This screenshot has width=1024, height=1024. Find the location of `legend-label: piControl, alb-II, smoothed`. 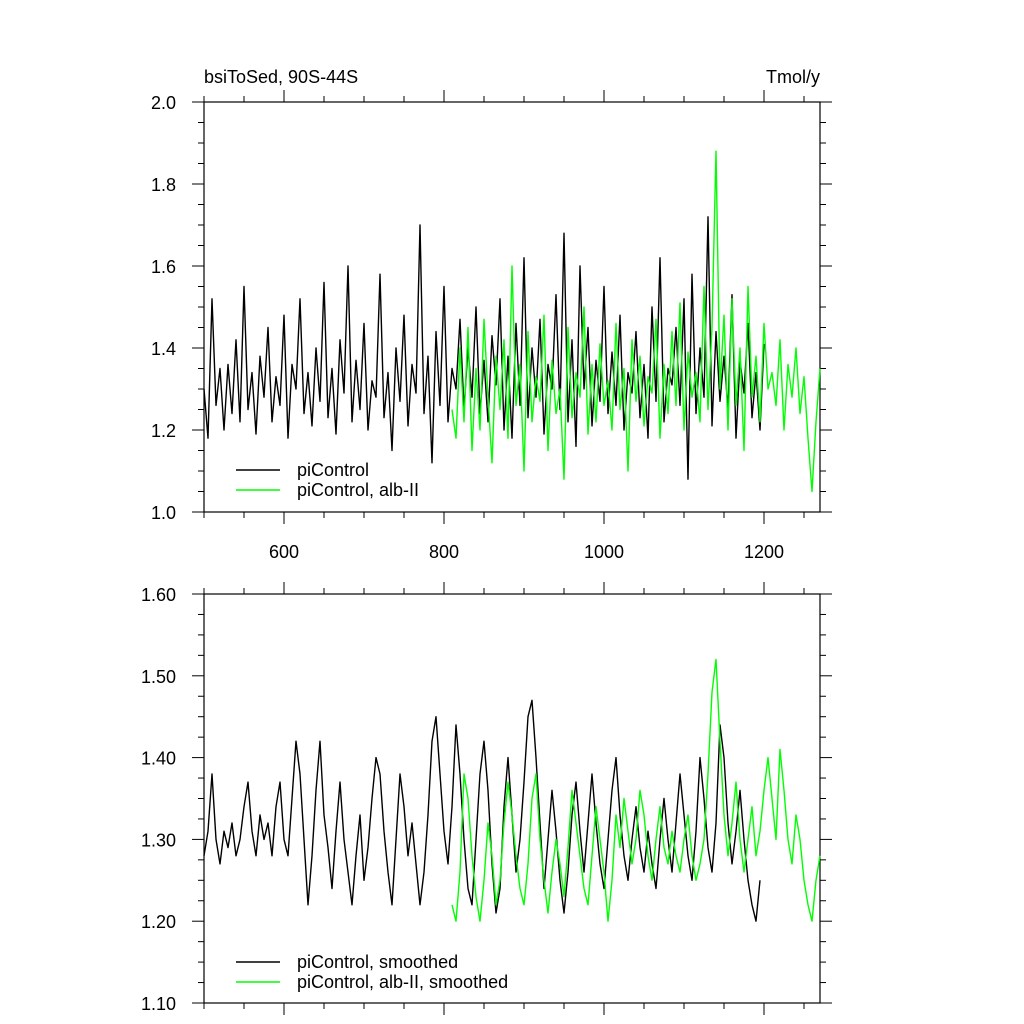

legend-label: piControl, alb-II, smoothed is located at coordinates (402, 982).